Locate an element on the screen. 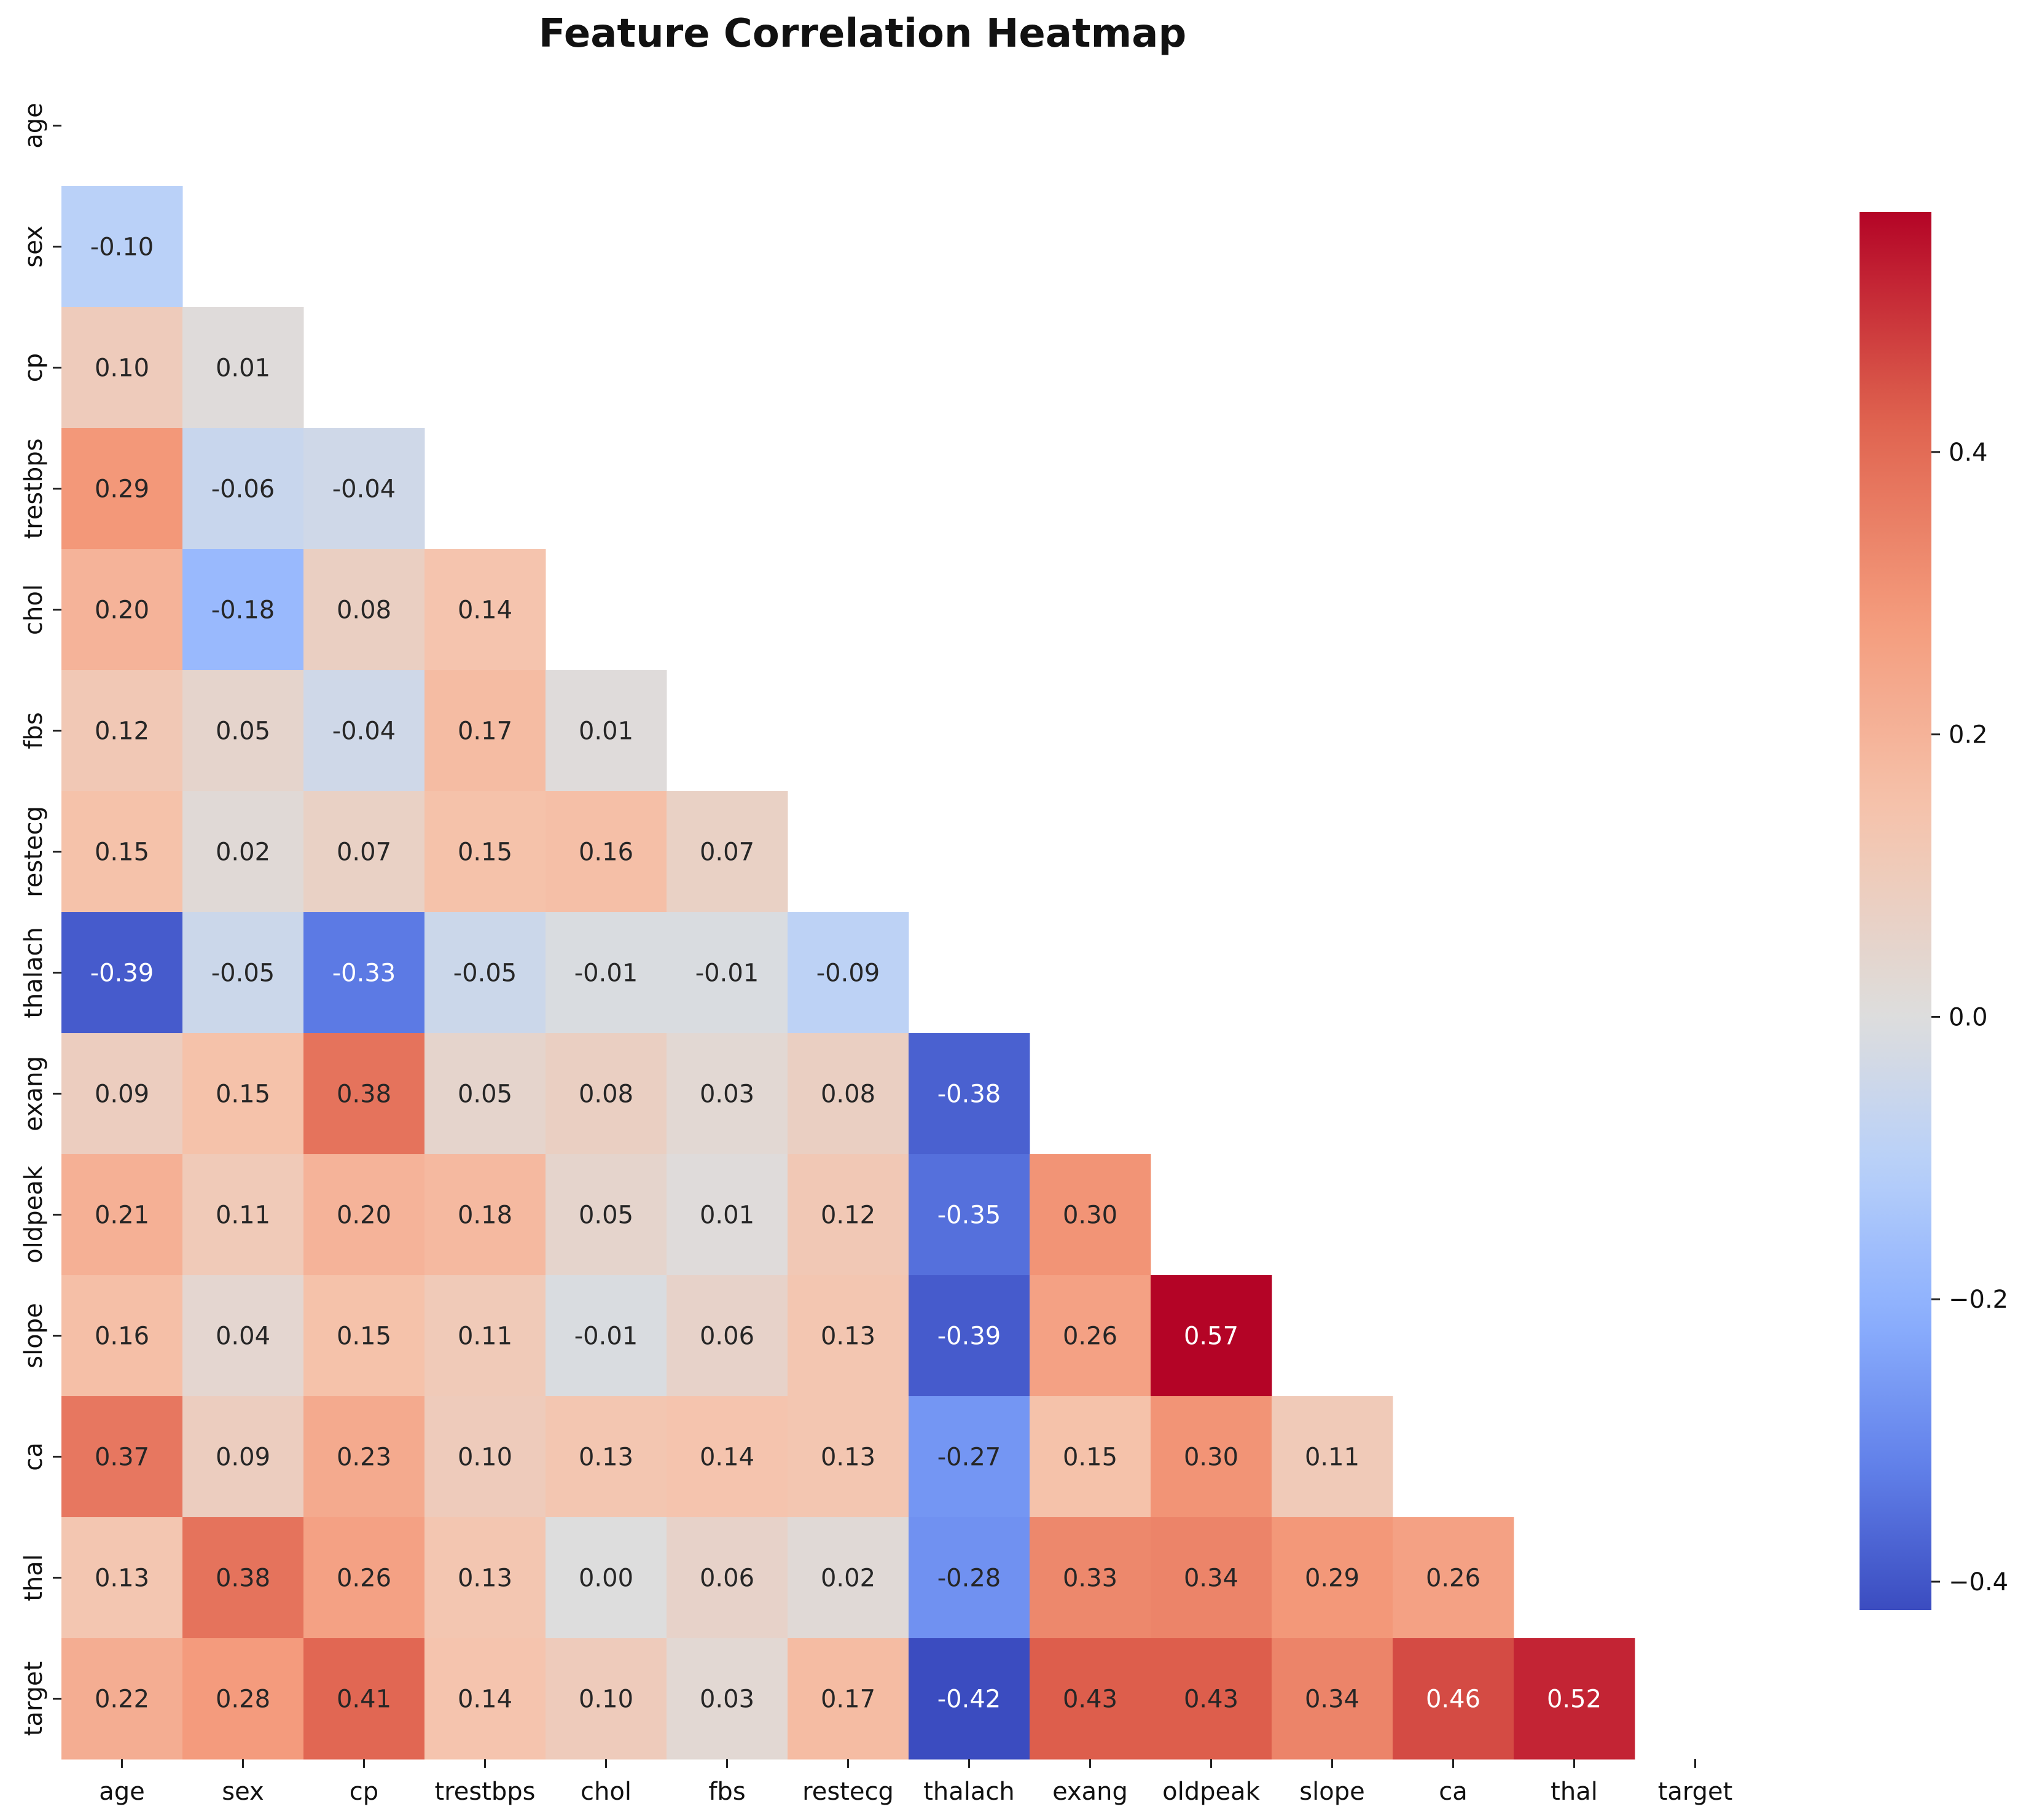 This screenshot has width=2026, height=1820. x-tick-label-chol: chol is located at coordinates (606, 1792).